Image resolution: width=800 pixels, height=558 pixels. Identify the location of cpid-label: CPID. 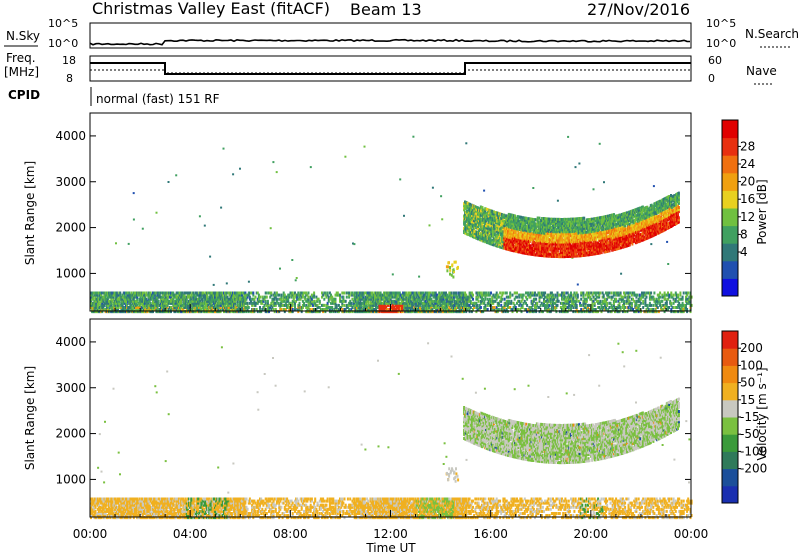
(24, 95).